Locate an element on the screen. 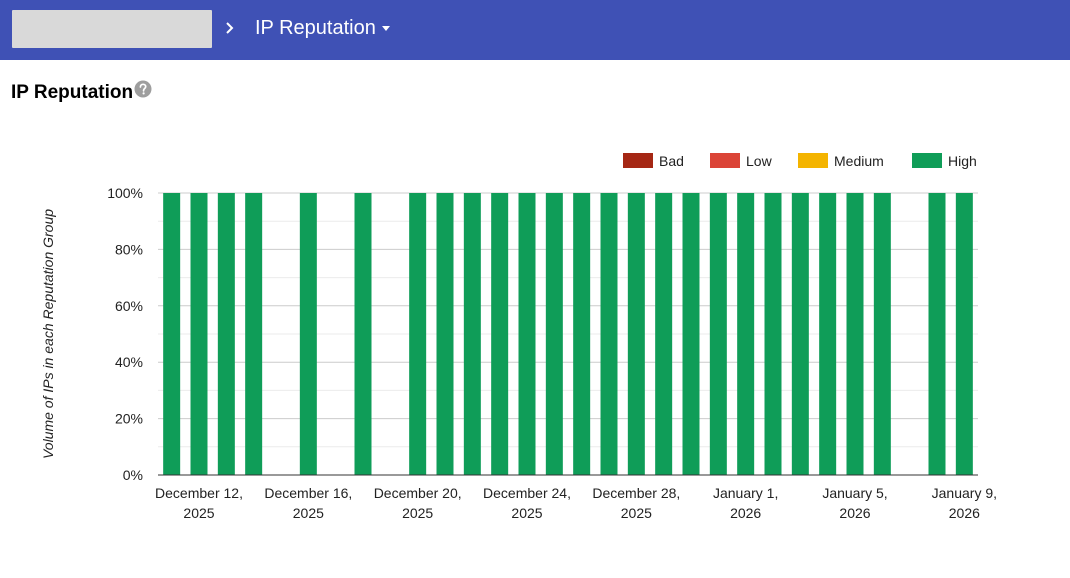 This screenshot has height=578, width=1070. y-tick-label: 60% is located at coordinates (129, 306).